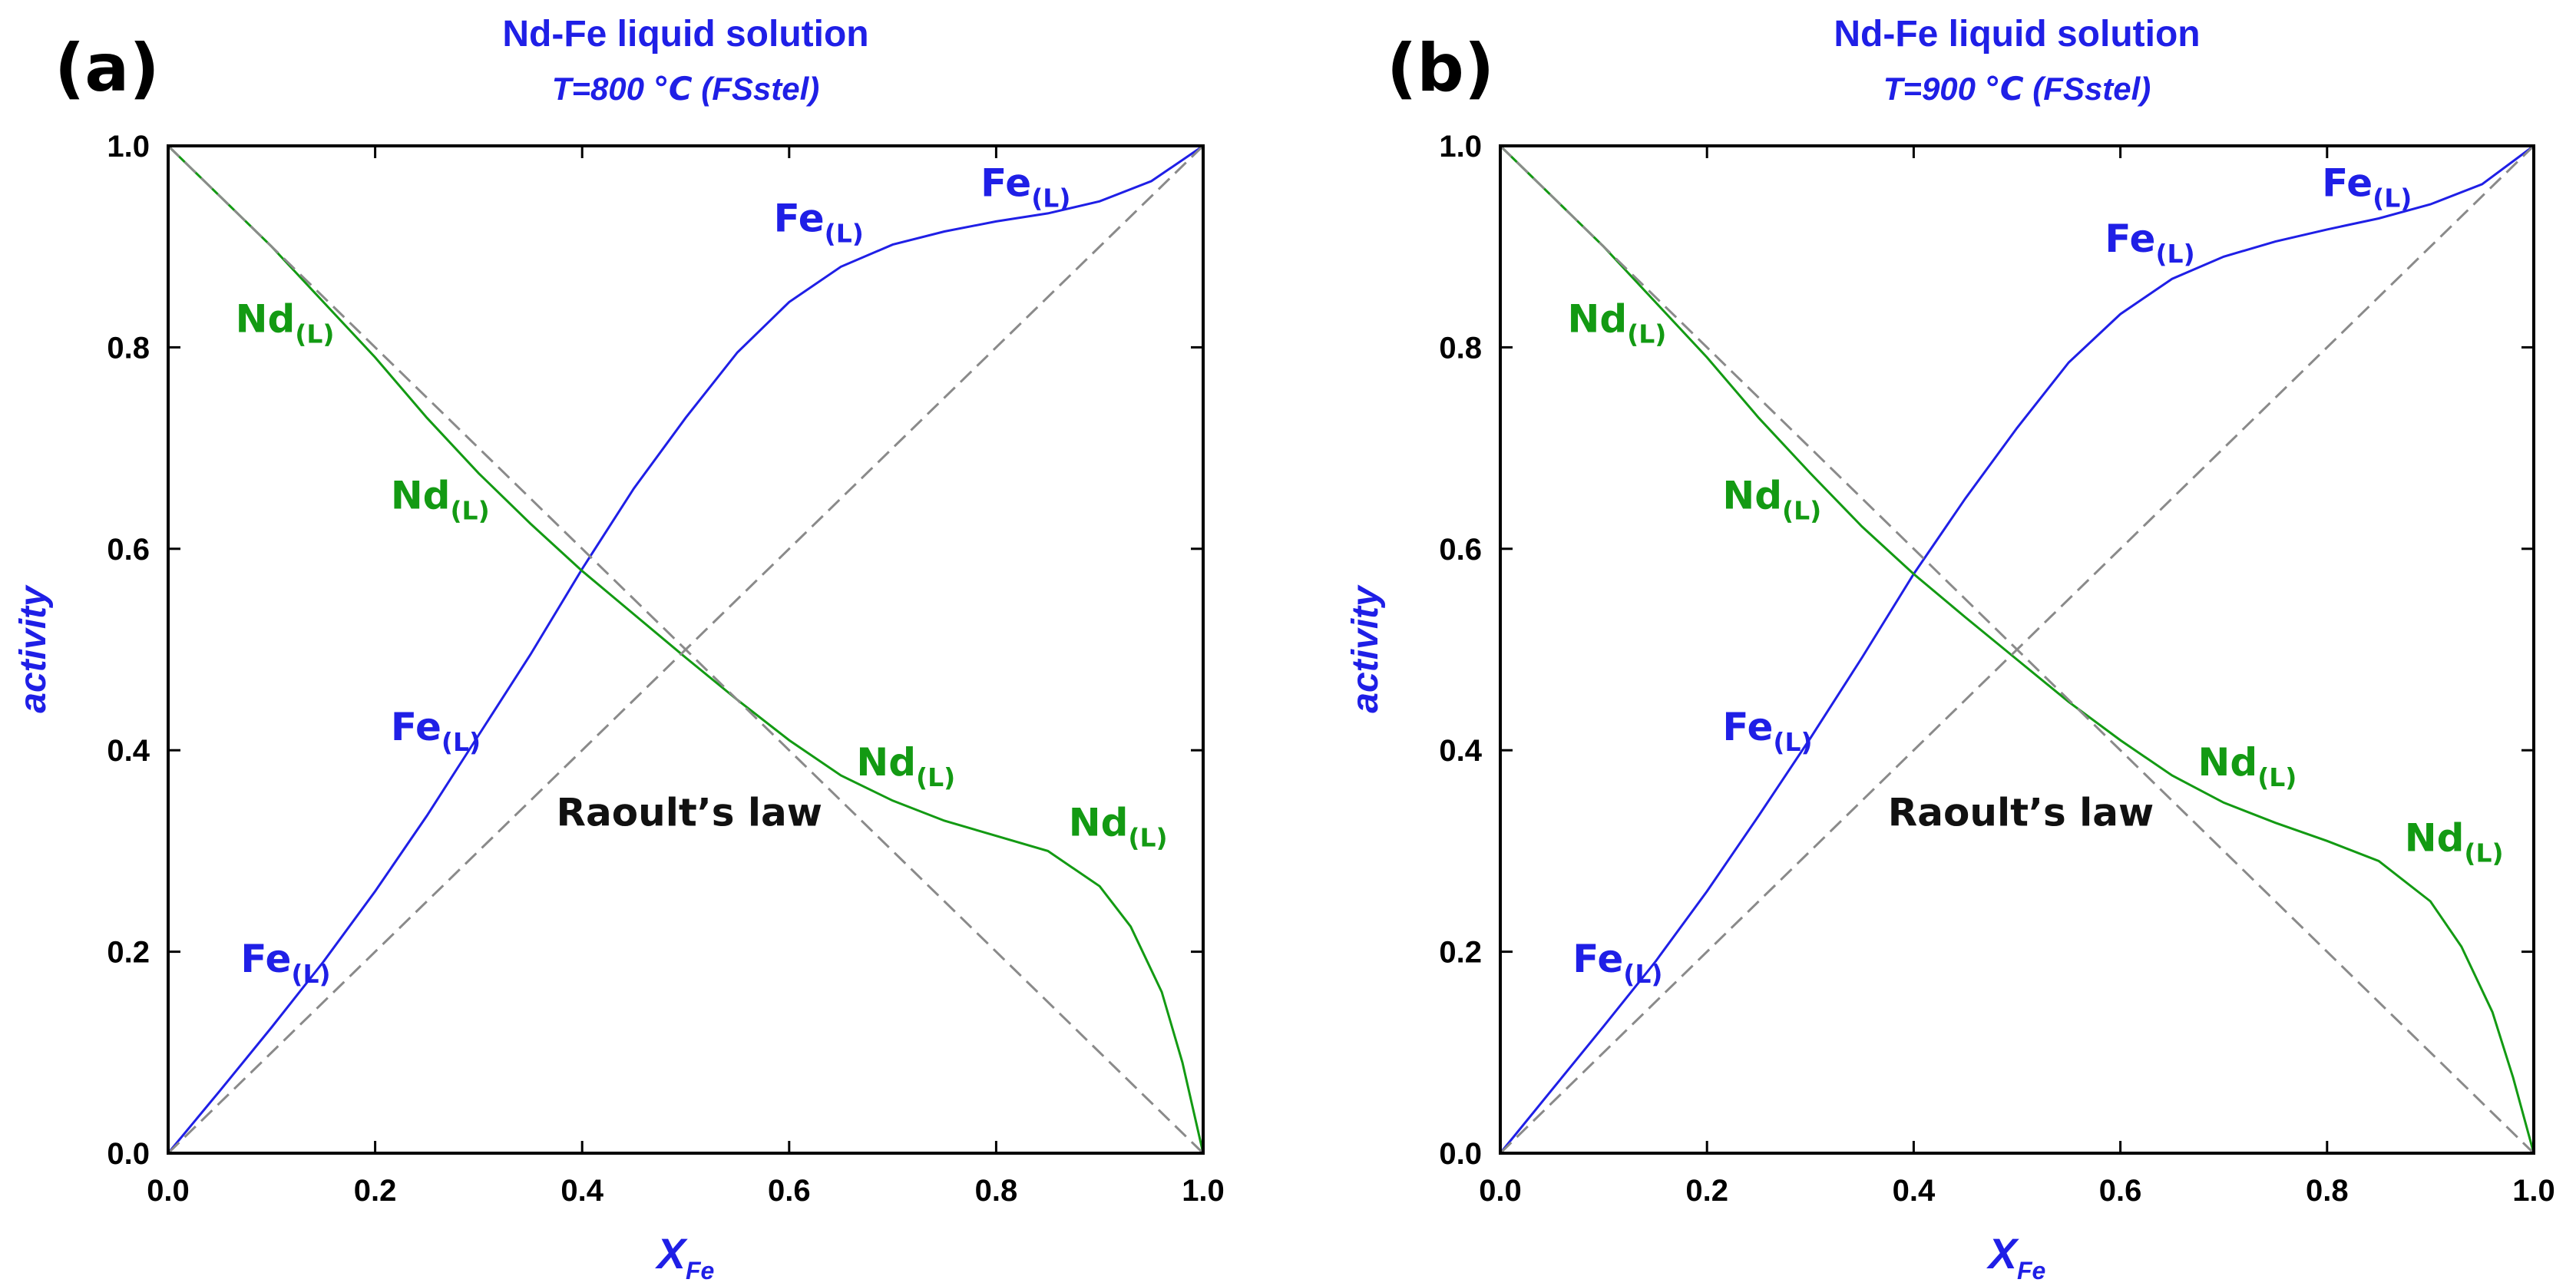  Describe the element at coordinates (2017, 89) in the screenshot. I see `chart-subtitle: T=900 ℃ (FSstel)` at that location.